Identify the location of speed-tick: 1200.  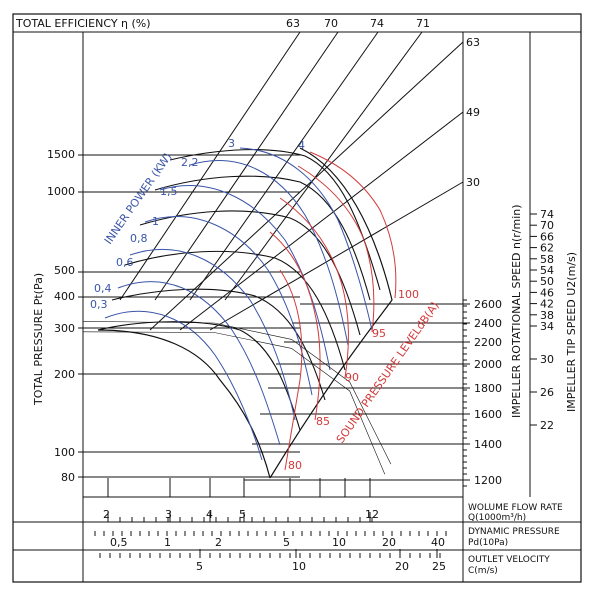
(488, 480).